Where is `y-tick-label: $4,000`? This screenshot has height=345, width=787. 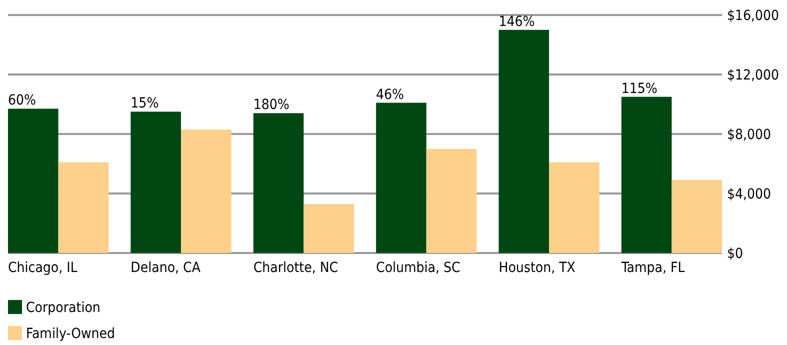
y-tick-label: $4,000 is located at coordinates (749, 194).